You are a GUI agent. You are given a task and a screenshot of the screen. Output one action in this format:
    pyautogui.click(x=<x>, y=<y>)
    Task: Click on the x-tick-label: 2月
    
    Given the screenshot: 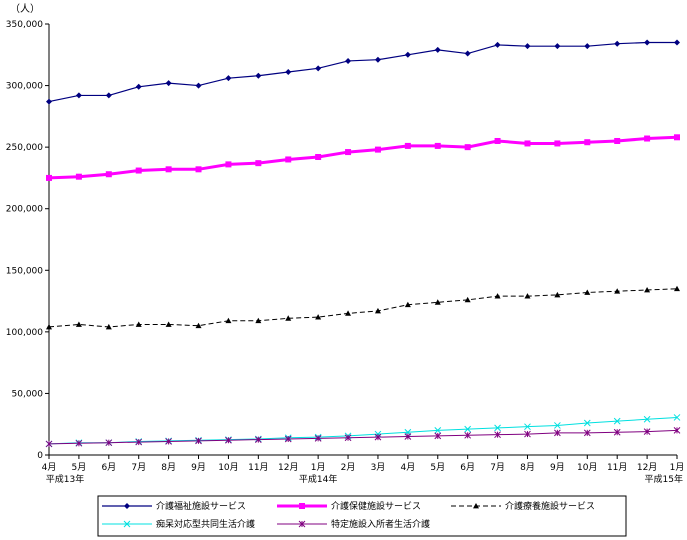 What is the action you would take?
    pyautogui.click(x=348, y=467)
    